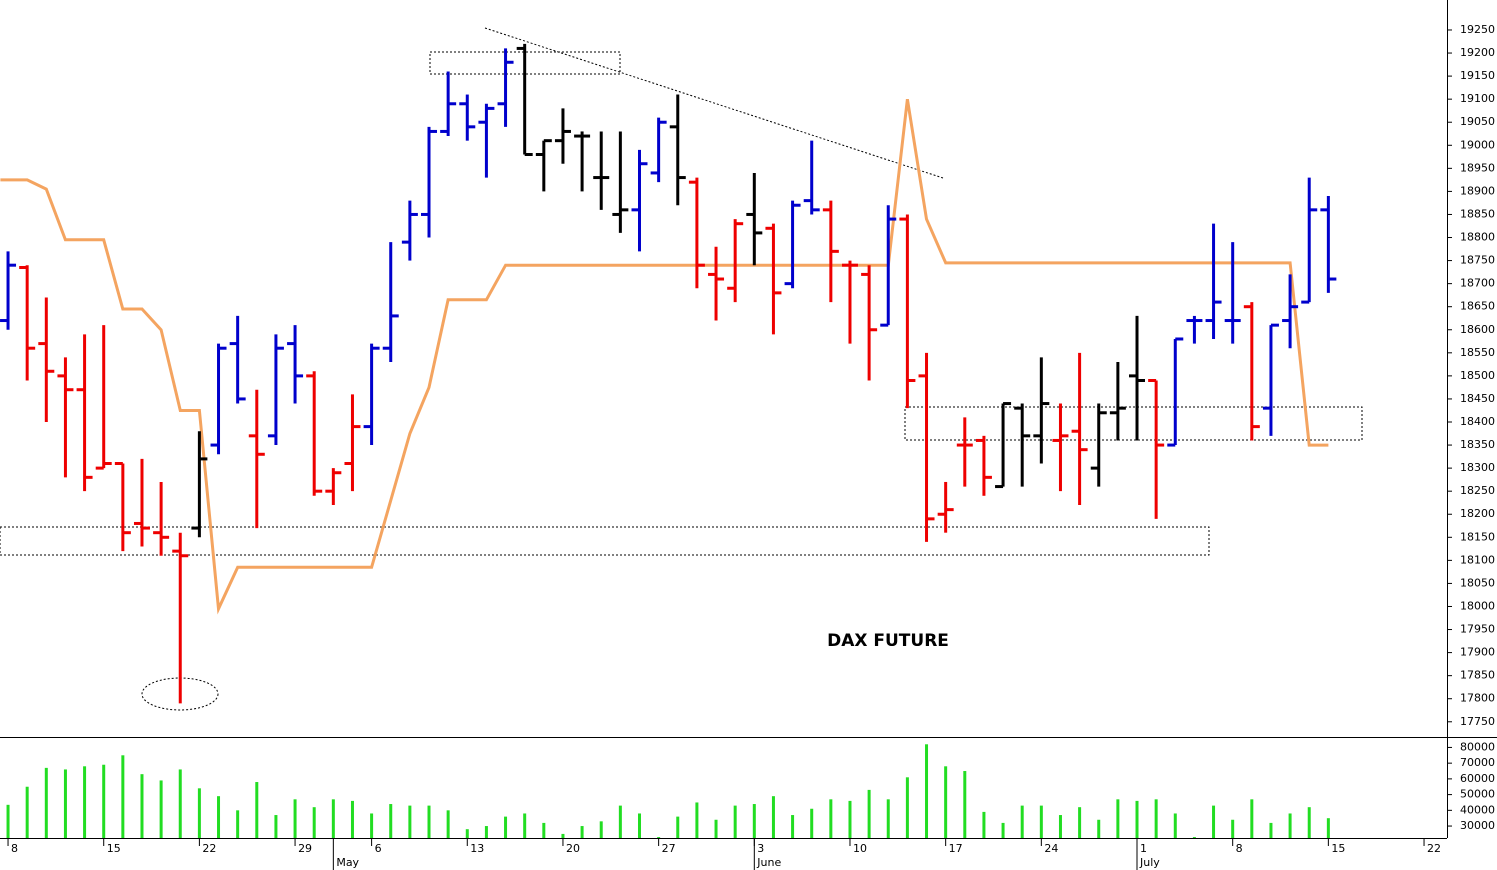 The width and height of the screenshot is (1497, 870). Describe the element at coordinates (1477, 144) in the screenshot. I see `y-tick-label: 19000` at that location.